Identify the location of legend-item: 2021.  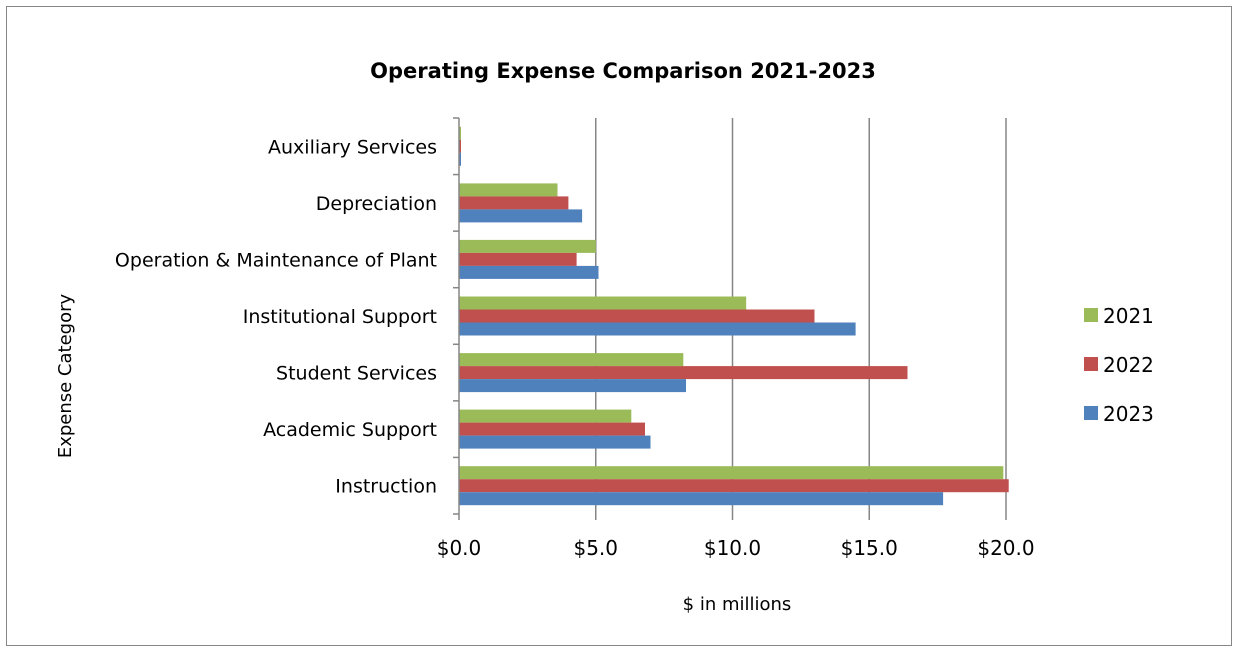
(1119, 316).